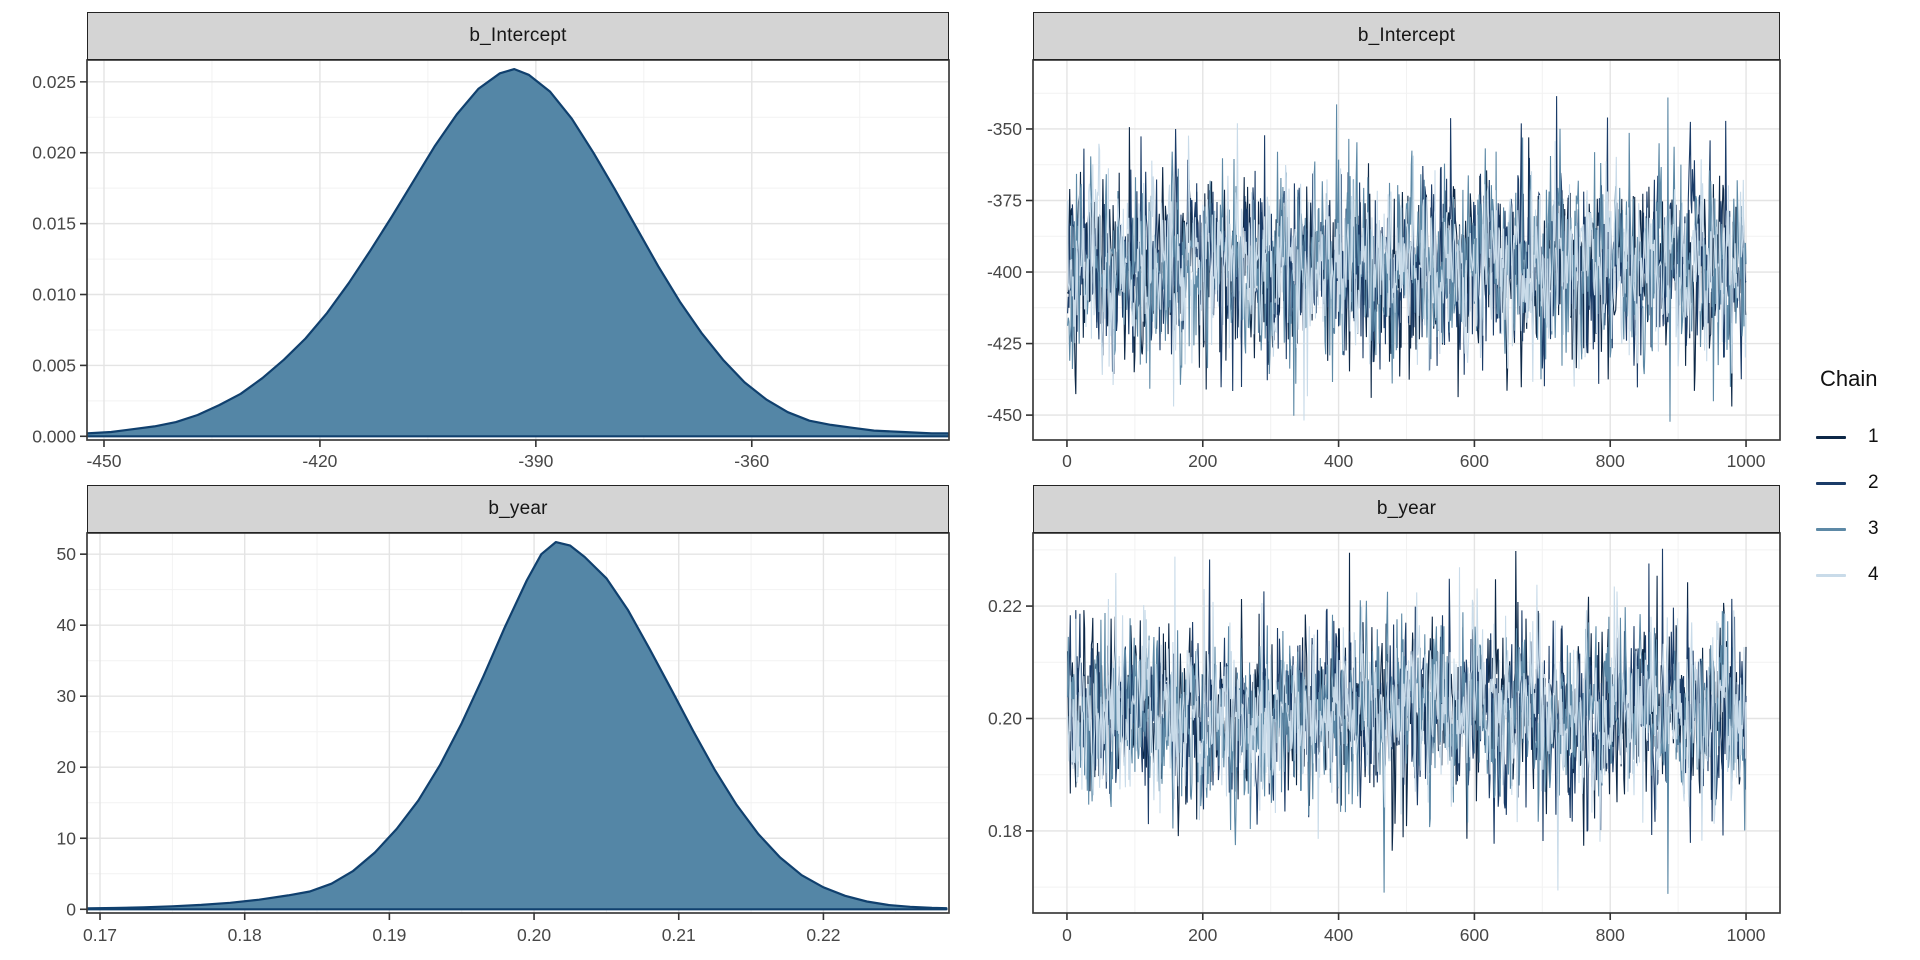  What do you see at coordinates (100, 935) in the screenshot?
I see `svg-text: 0.17` at bounding box center [100, 935].